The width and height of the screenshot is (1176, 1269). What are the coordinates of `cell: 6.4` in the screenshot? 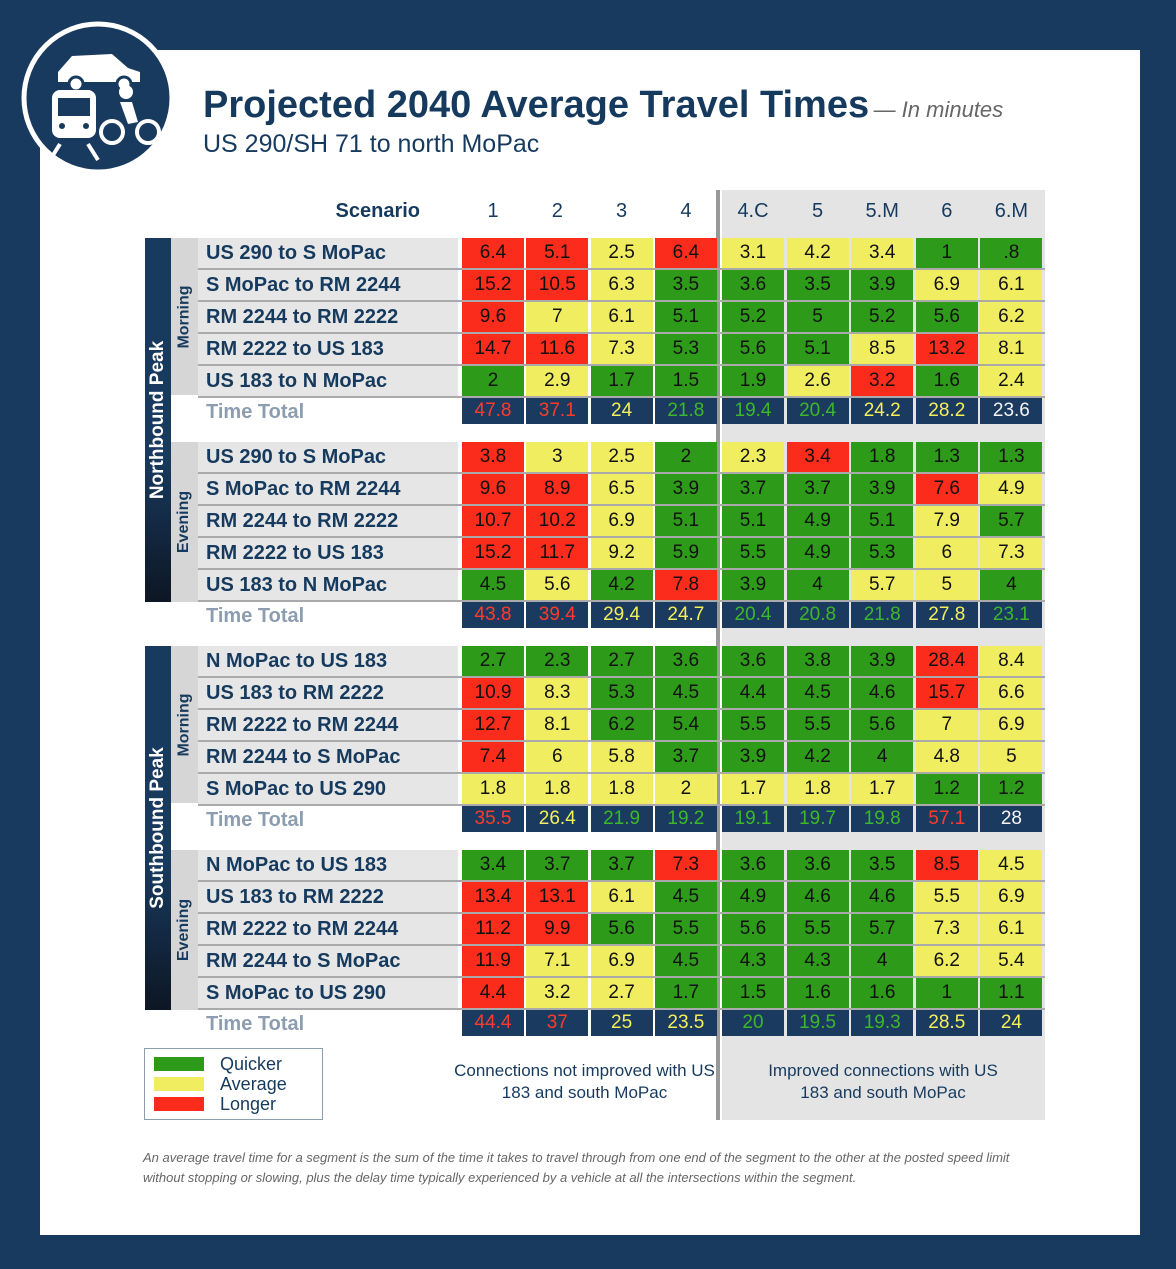 It's located at (493, 253).